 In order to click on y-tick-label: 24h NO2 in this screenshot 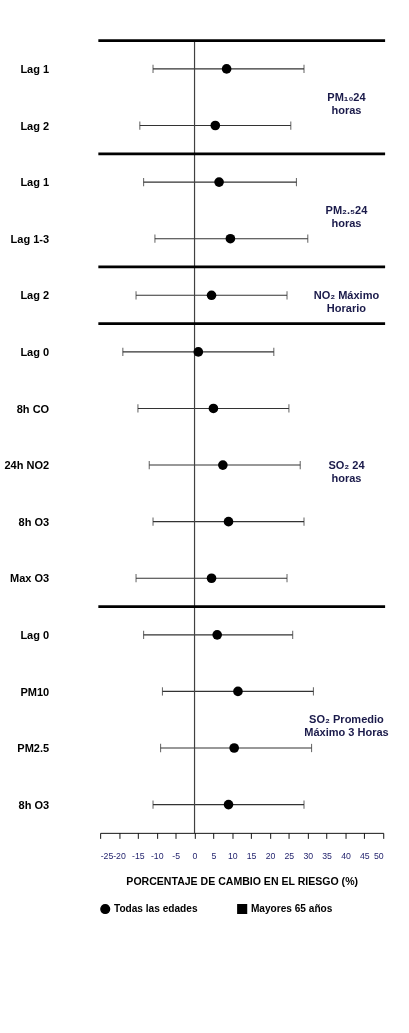, I will do `click(27, 465)`.